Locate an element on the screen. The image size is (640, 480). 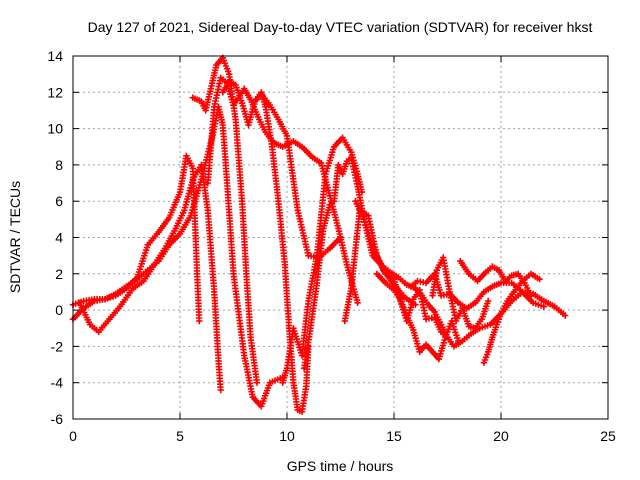
x-axis-label: GPS time / hours is located at coordinates (340, 466).